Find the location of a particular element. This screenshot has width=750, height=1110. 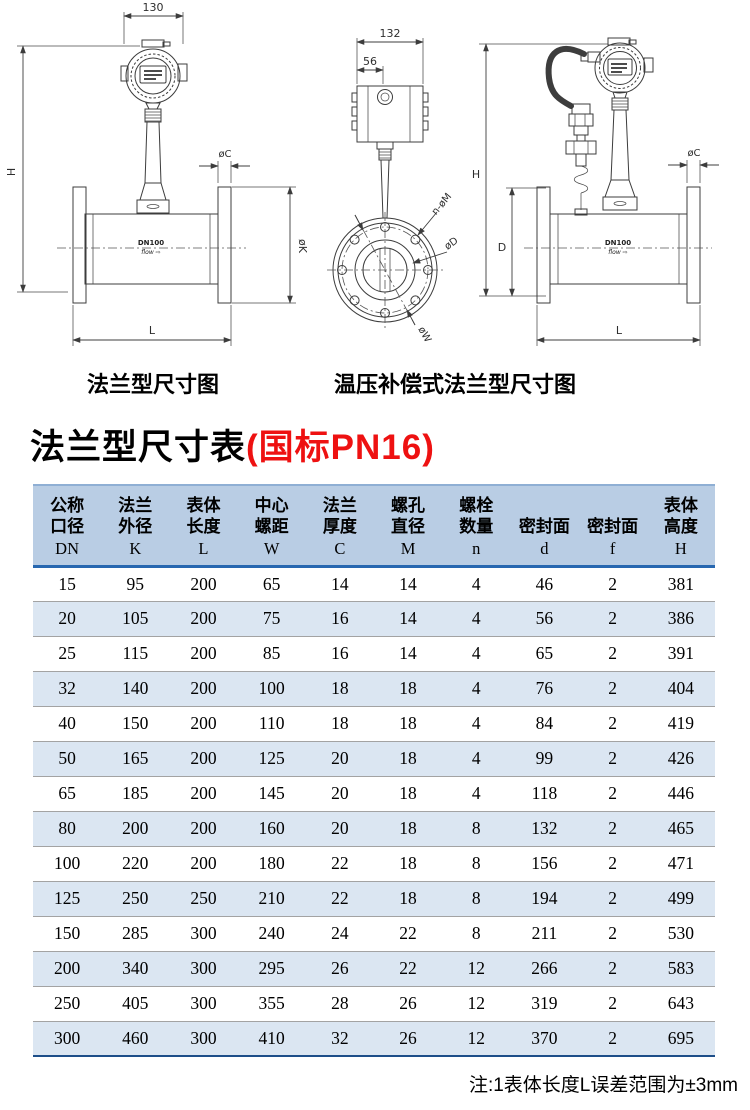

flexible-conduit is located at coordinates (566, 77).